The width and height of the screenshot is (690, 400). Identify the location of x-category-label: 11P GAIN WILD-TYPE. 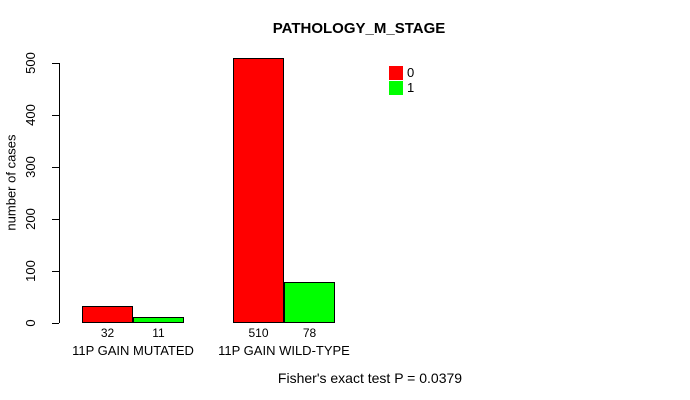
(284, 350).